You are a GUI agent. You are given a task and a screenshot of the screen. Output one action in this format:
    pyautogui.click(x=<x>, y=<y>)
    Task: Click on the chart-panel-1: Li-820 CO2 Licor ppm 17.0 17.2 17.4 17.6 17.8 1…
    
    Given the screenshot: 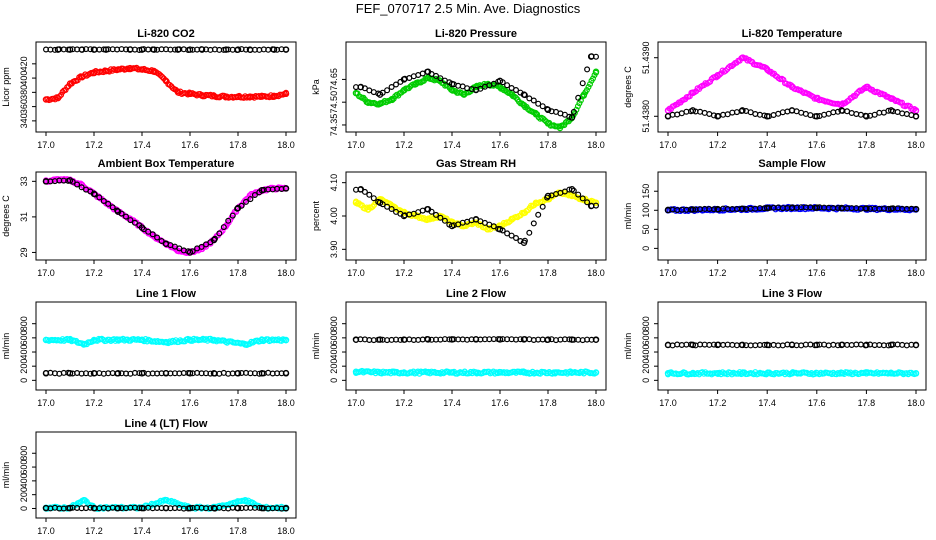 What is the action you would take?
    pyautogui.click(x=149, y=89)
    